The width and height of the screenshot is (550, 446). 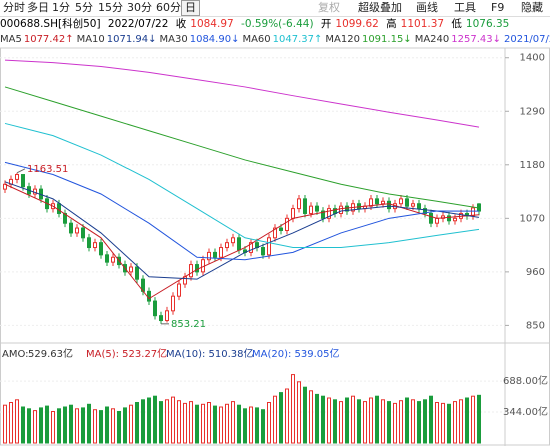 What do you see at coordinates (173, 39) in the screenshot?
I see `legend-name: MA30` at bounding box center [173, 39].